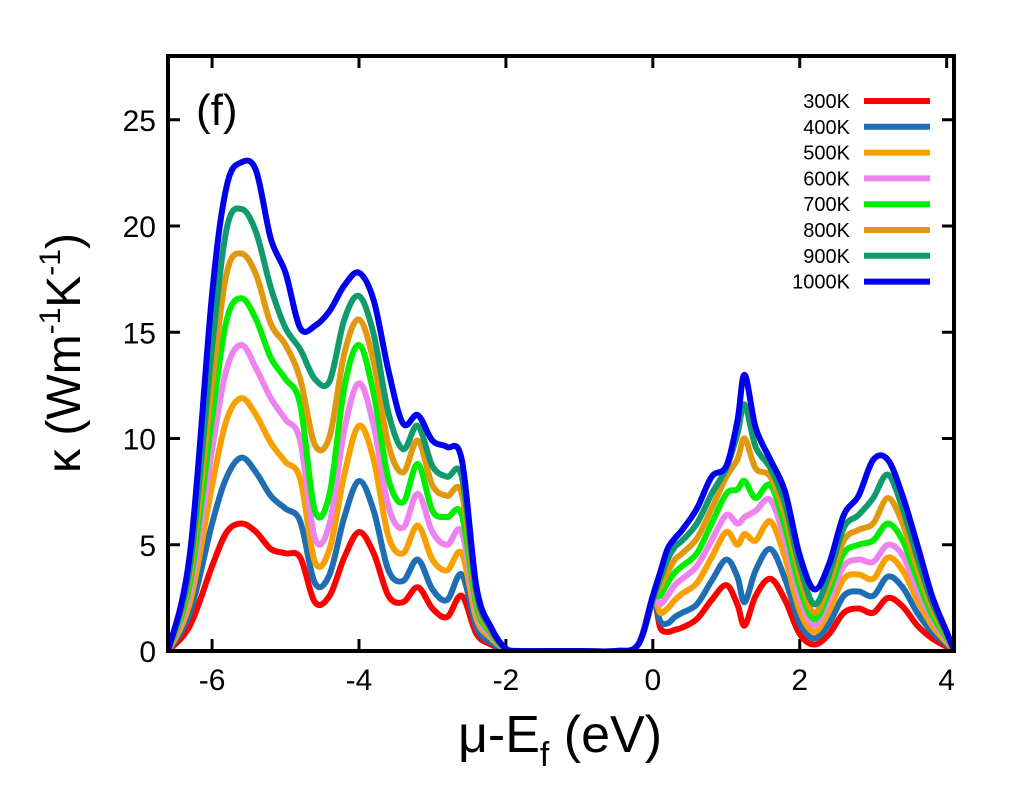 The width and height of the screenshot is (1024, 786). What do you see at coordinates (560, 740) in the screenshot?
I see `x-axis-label: μ-Ef (eV)` at bounding box center [560, 740].